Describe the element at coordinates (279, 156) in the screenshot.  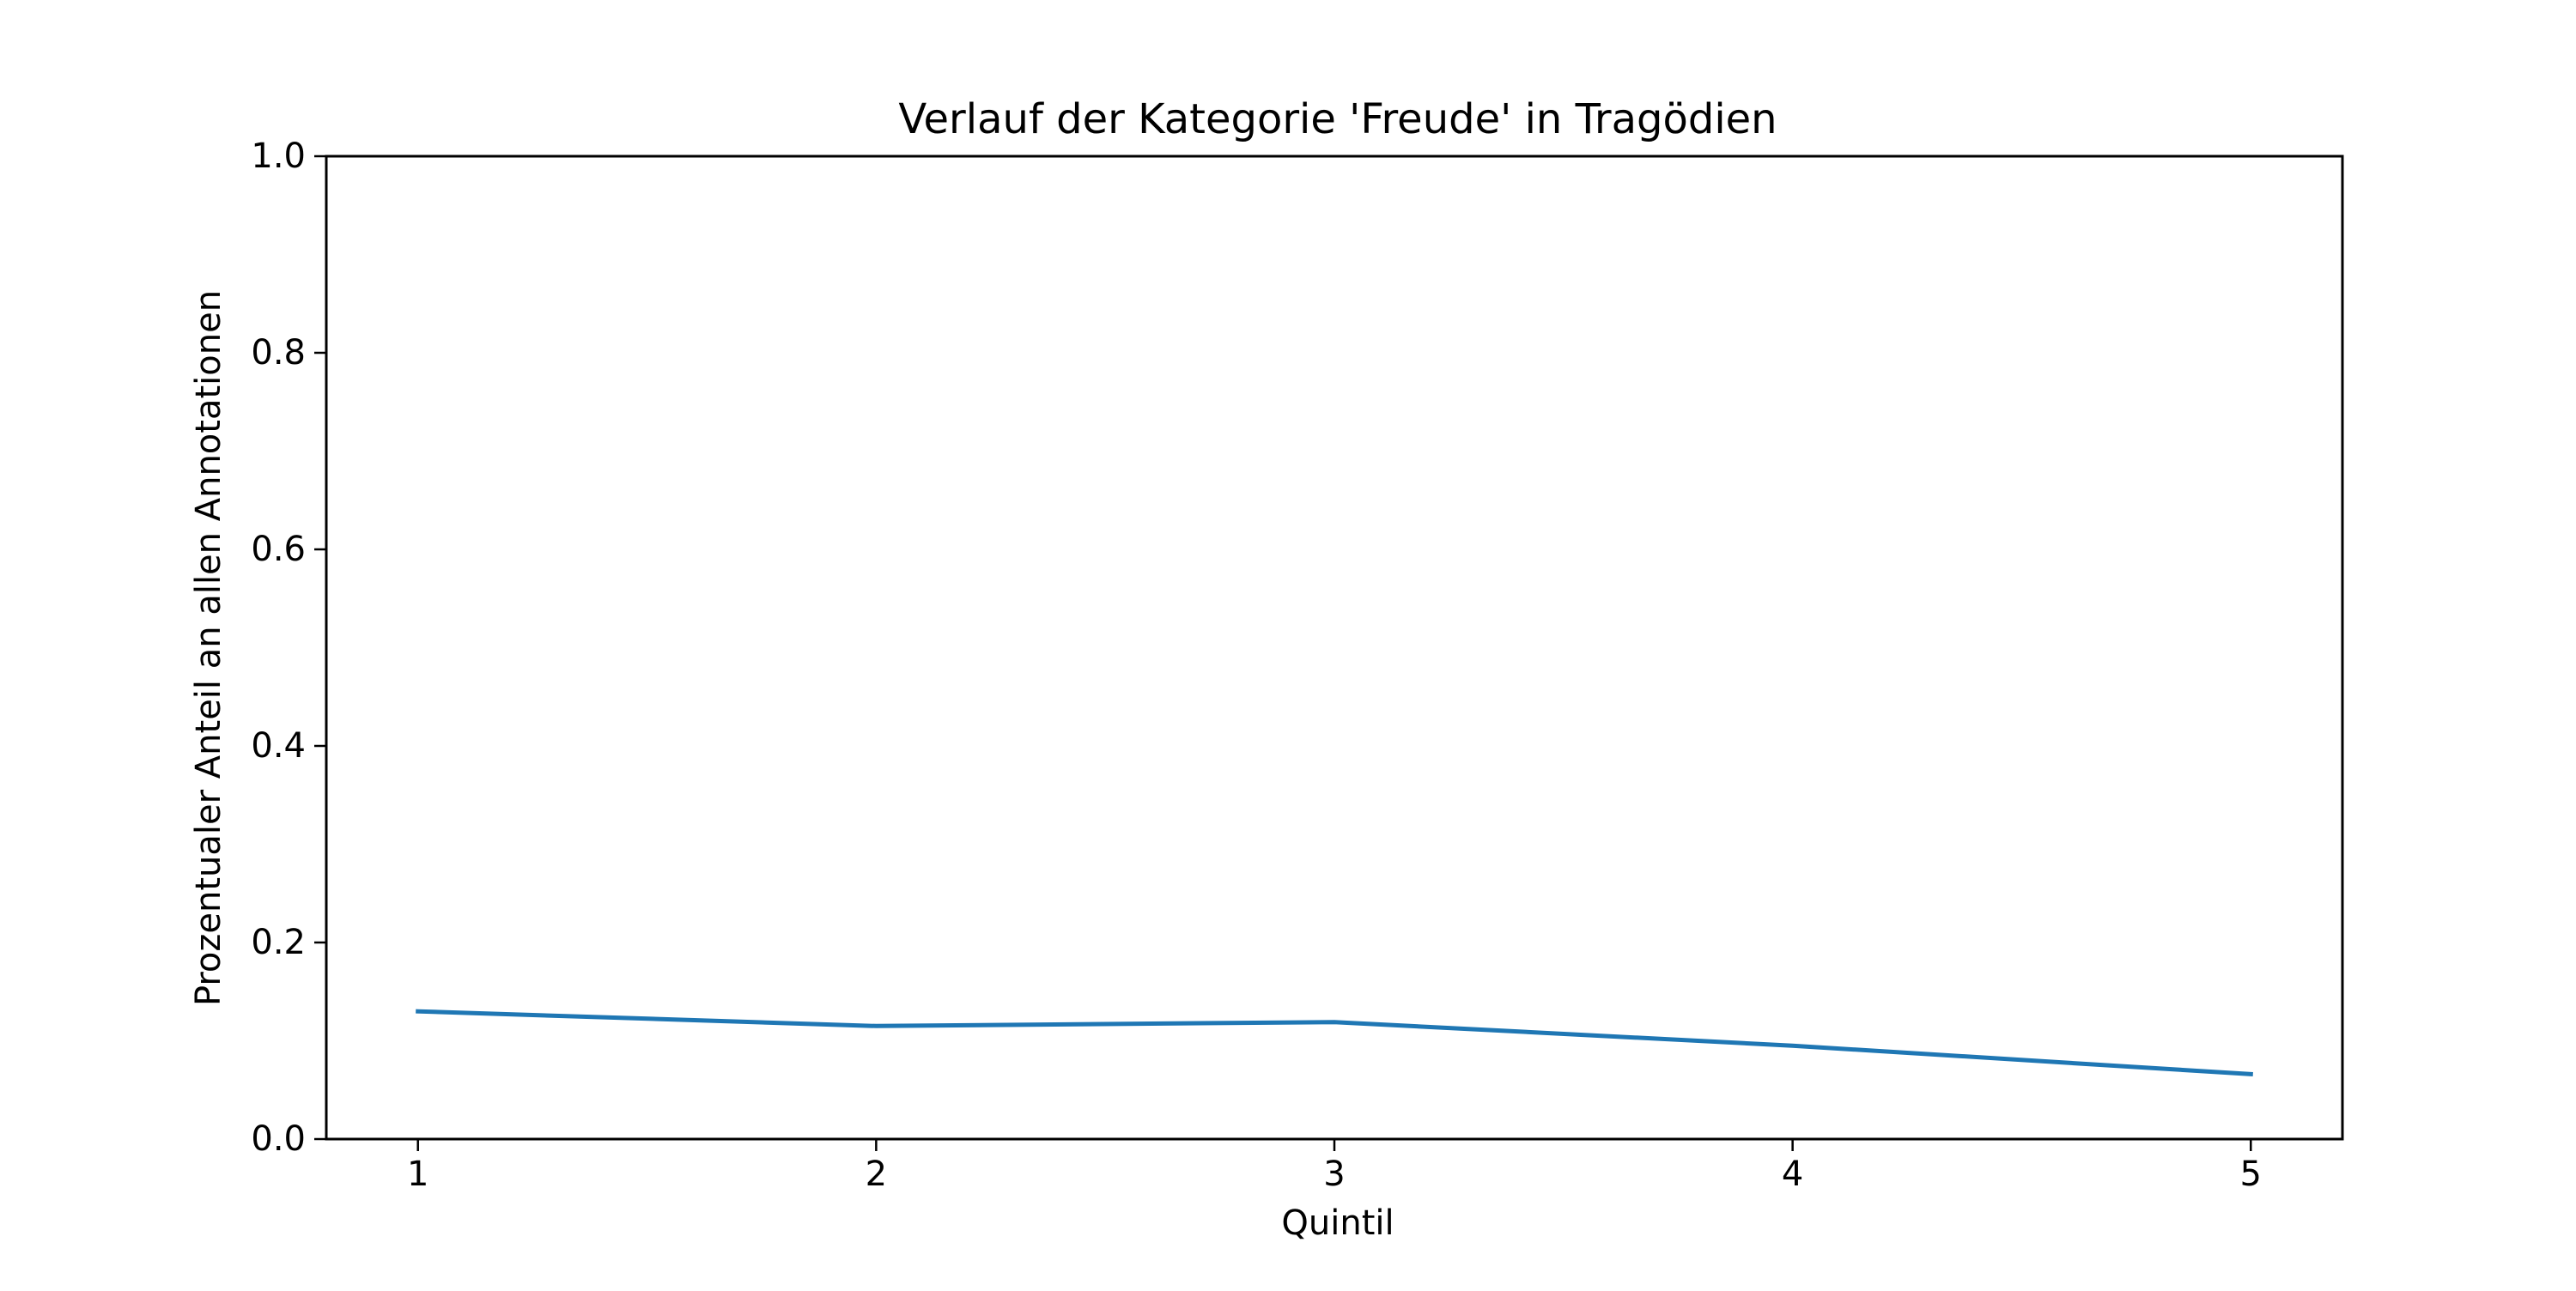
I see `y-tick-label: 1.0` at that location.